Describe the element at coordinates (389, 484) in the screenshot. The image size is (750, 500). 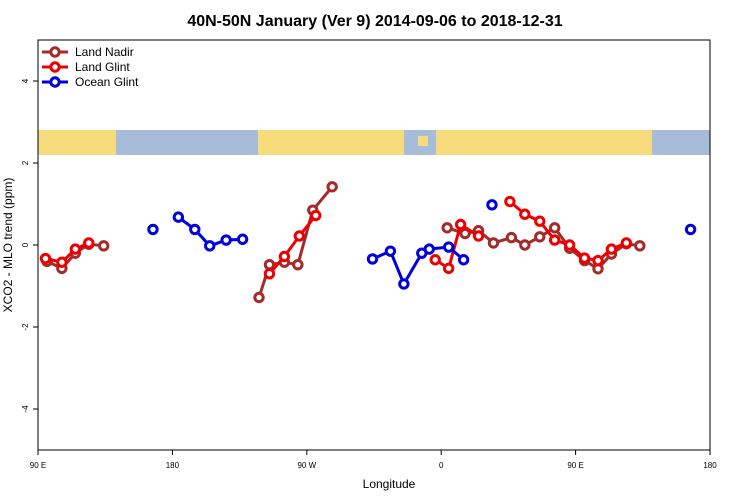
I see `x-axis-label: Longitude` at that location.